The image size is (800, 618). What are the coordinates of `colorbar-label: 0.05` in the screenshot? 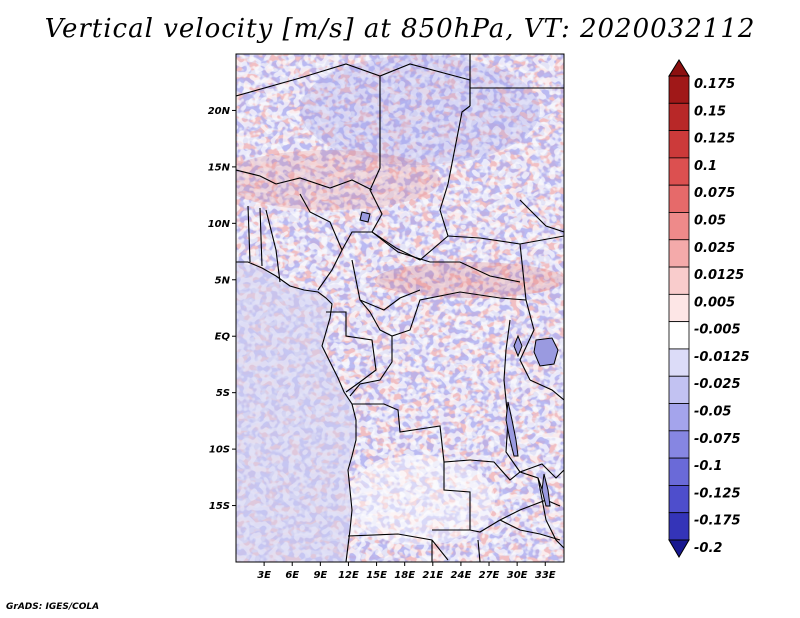 It's located at (710, 220).